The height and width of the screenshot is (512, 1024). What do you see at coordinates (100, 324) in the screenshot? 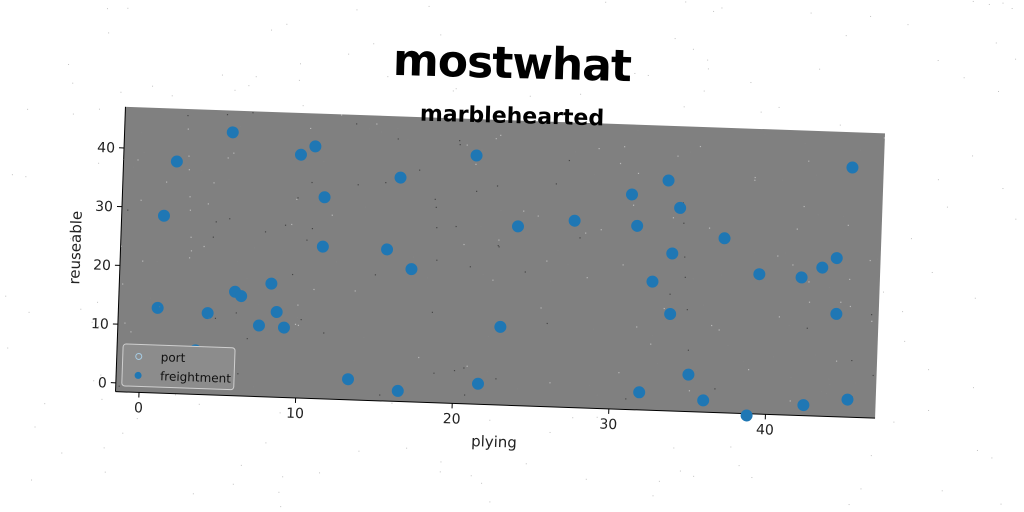
I see `y-tick-label: 10` at bounding box center [100, 324].